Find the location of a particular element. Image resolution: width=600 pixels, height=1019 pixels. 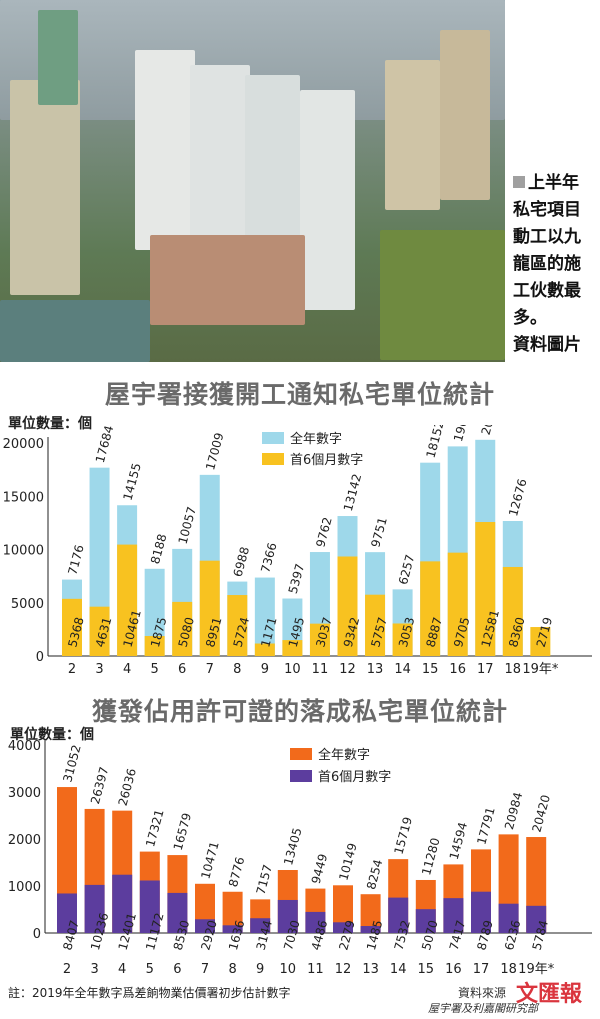

full-year-data-label: 17791 is located at coordinates (485, 826).